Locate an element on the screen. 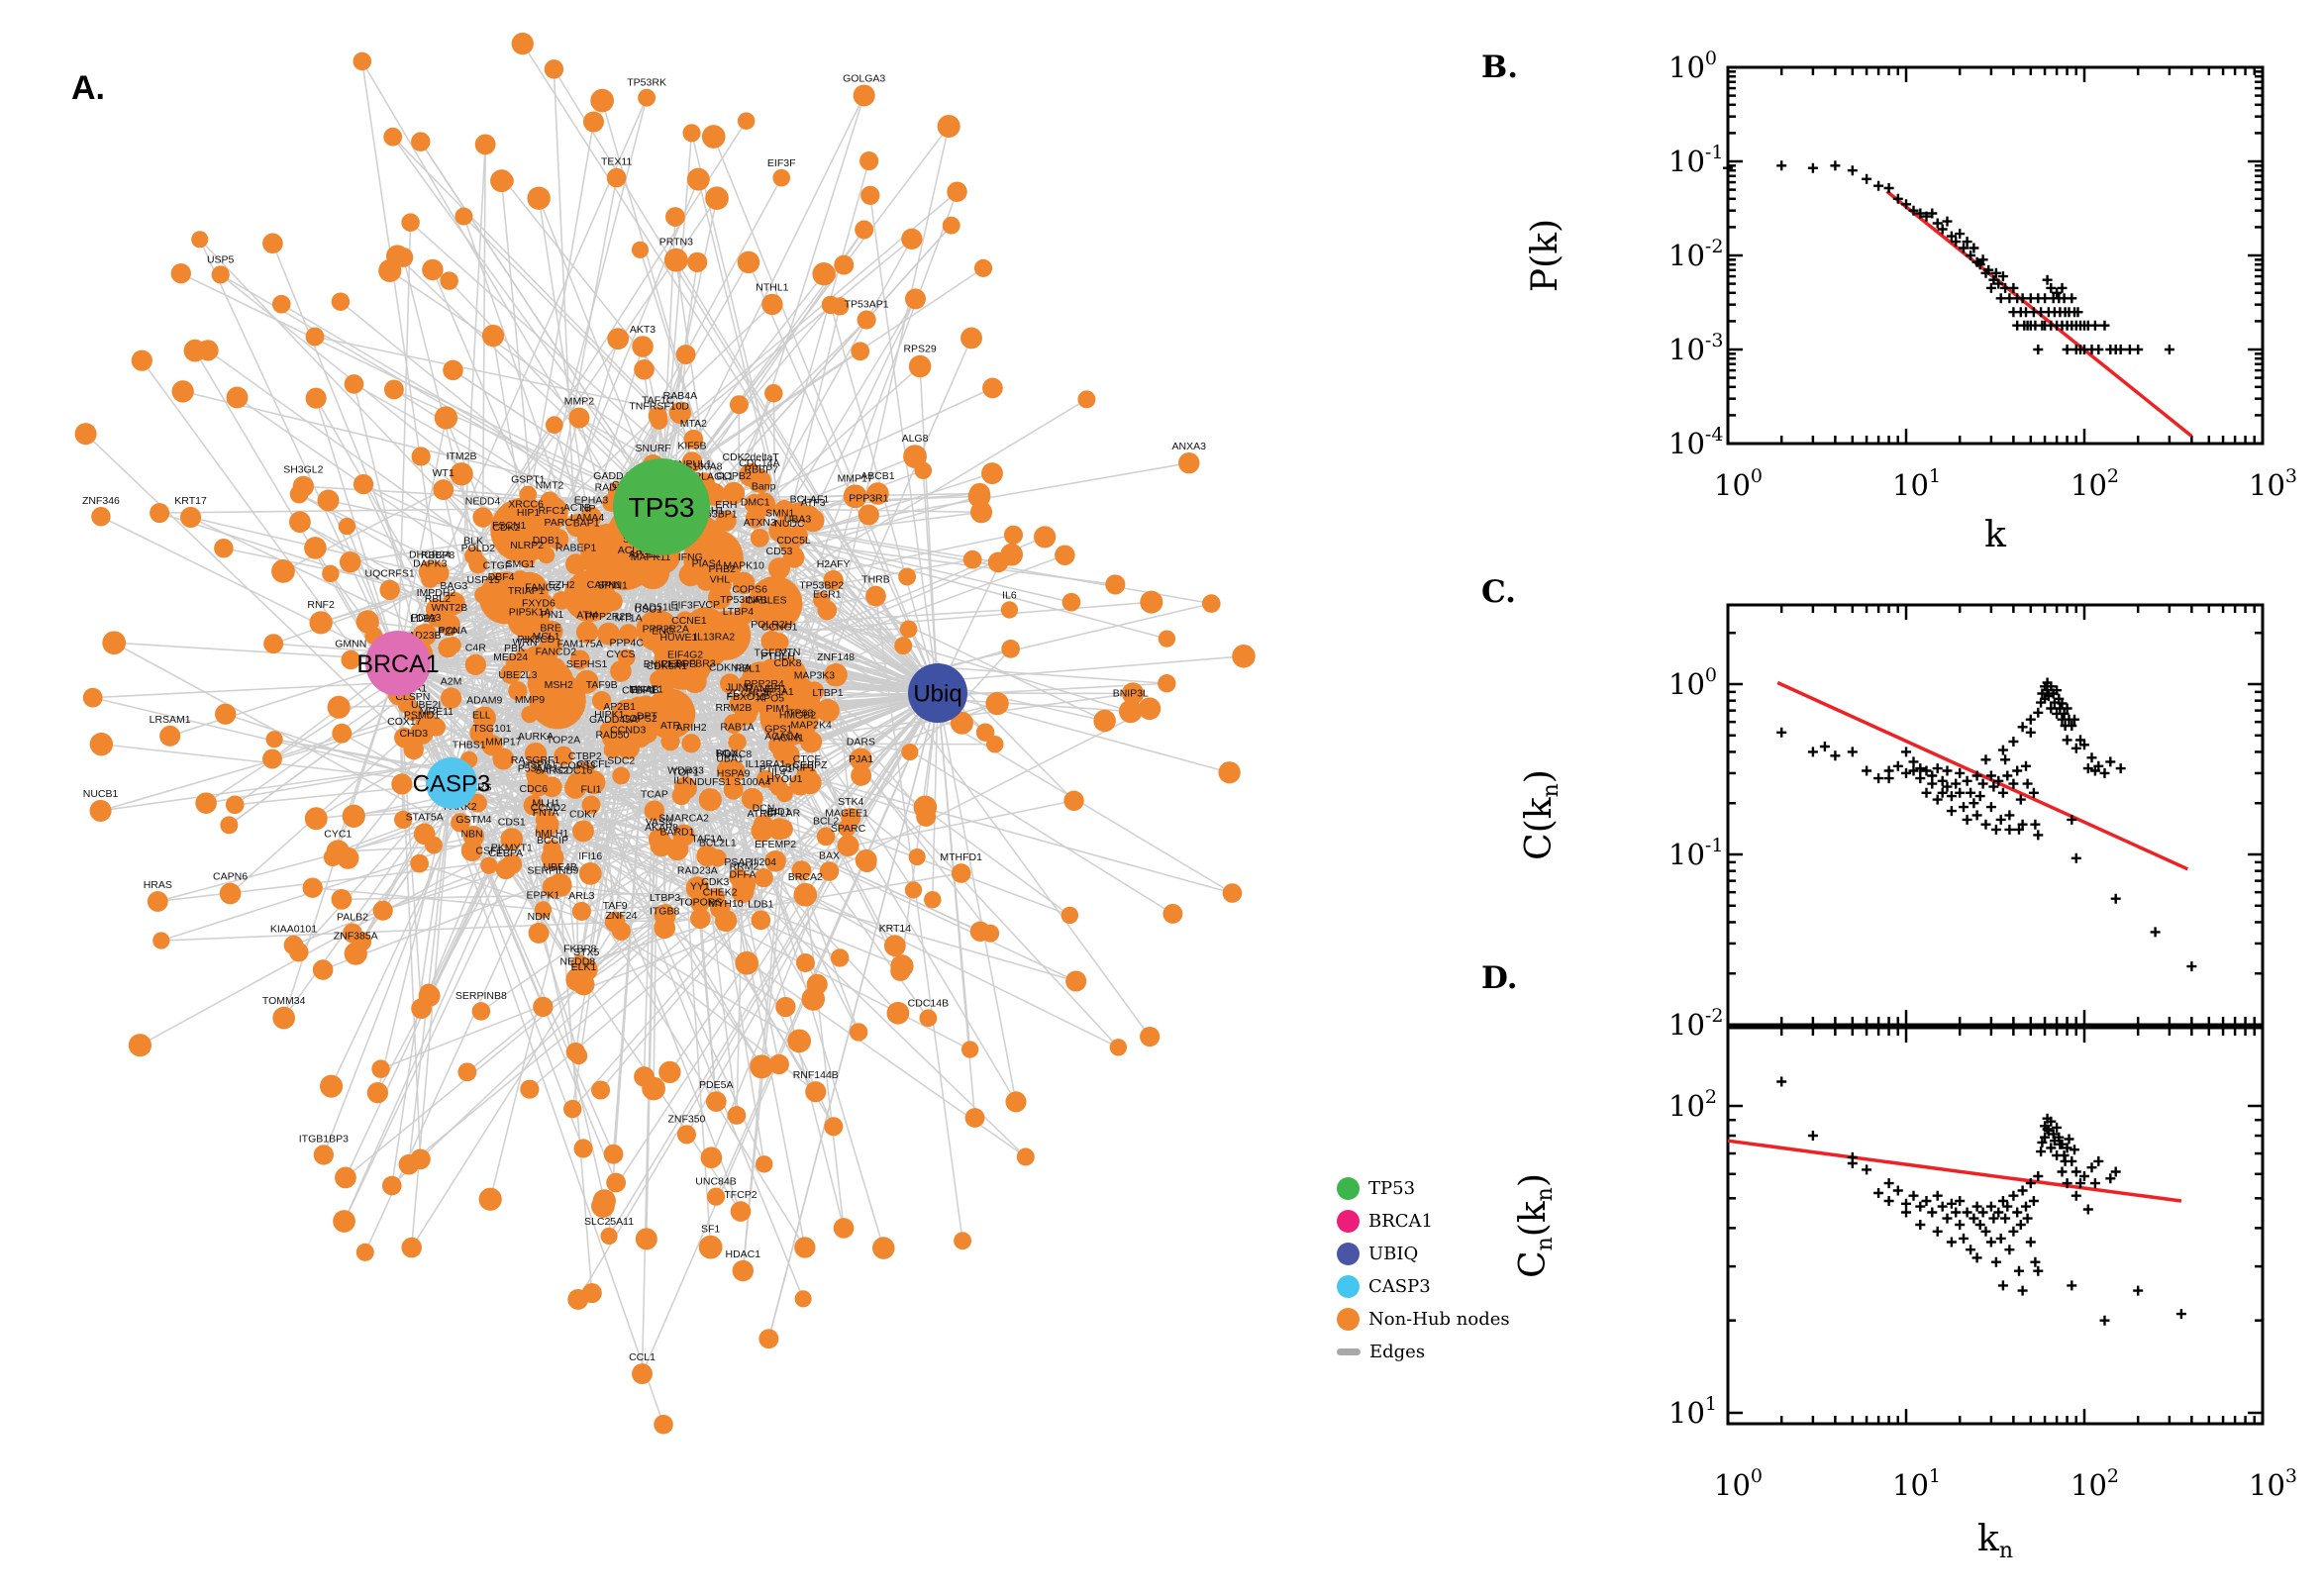  network-node-label: CDK5R1 is located at coordinates (667, 666).